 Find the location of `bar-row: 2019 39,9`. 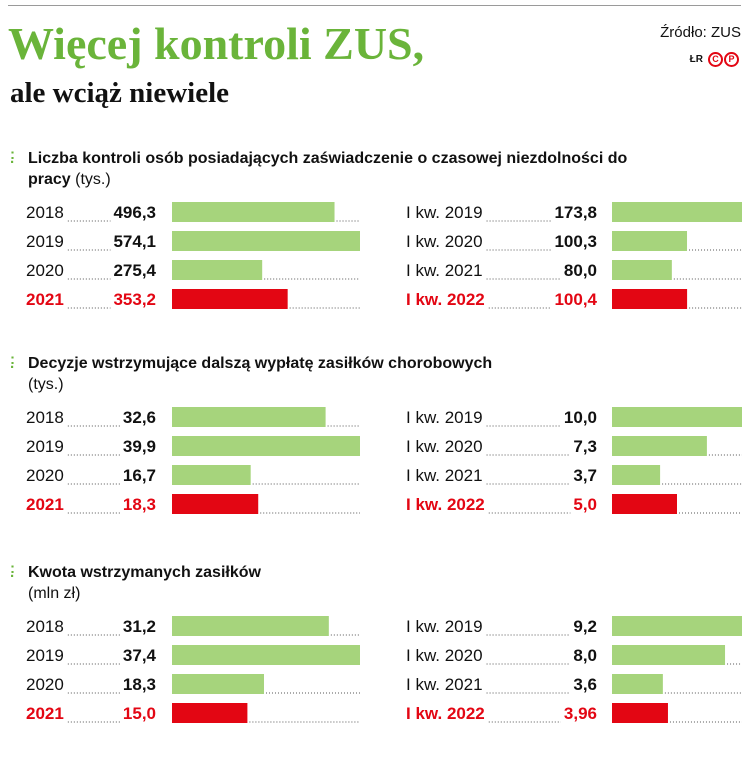

bar-row: 2019 39,9 is located at coordinates (193, 446).